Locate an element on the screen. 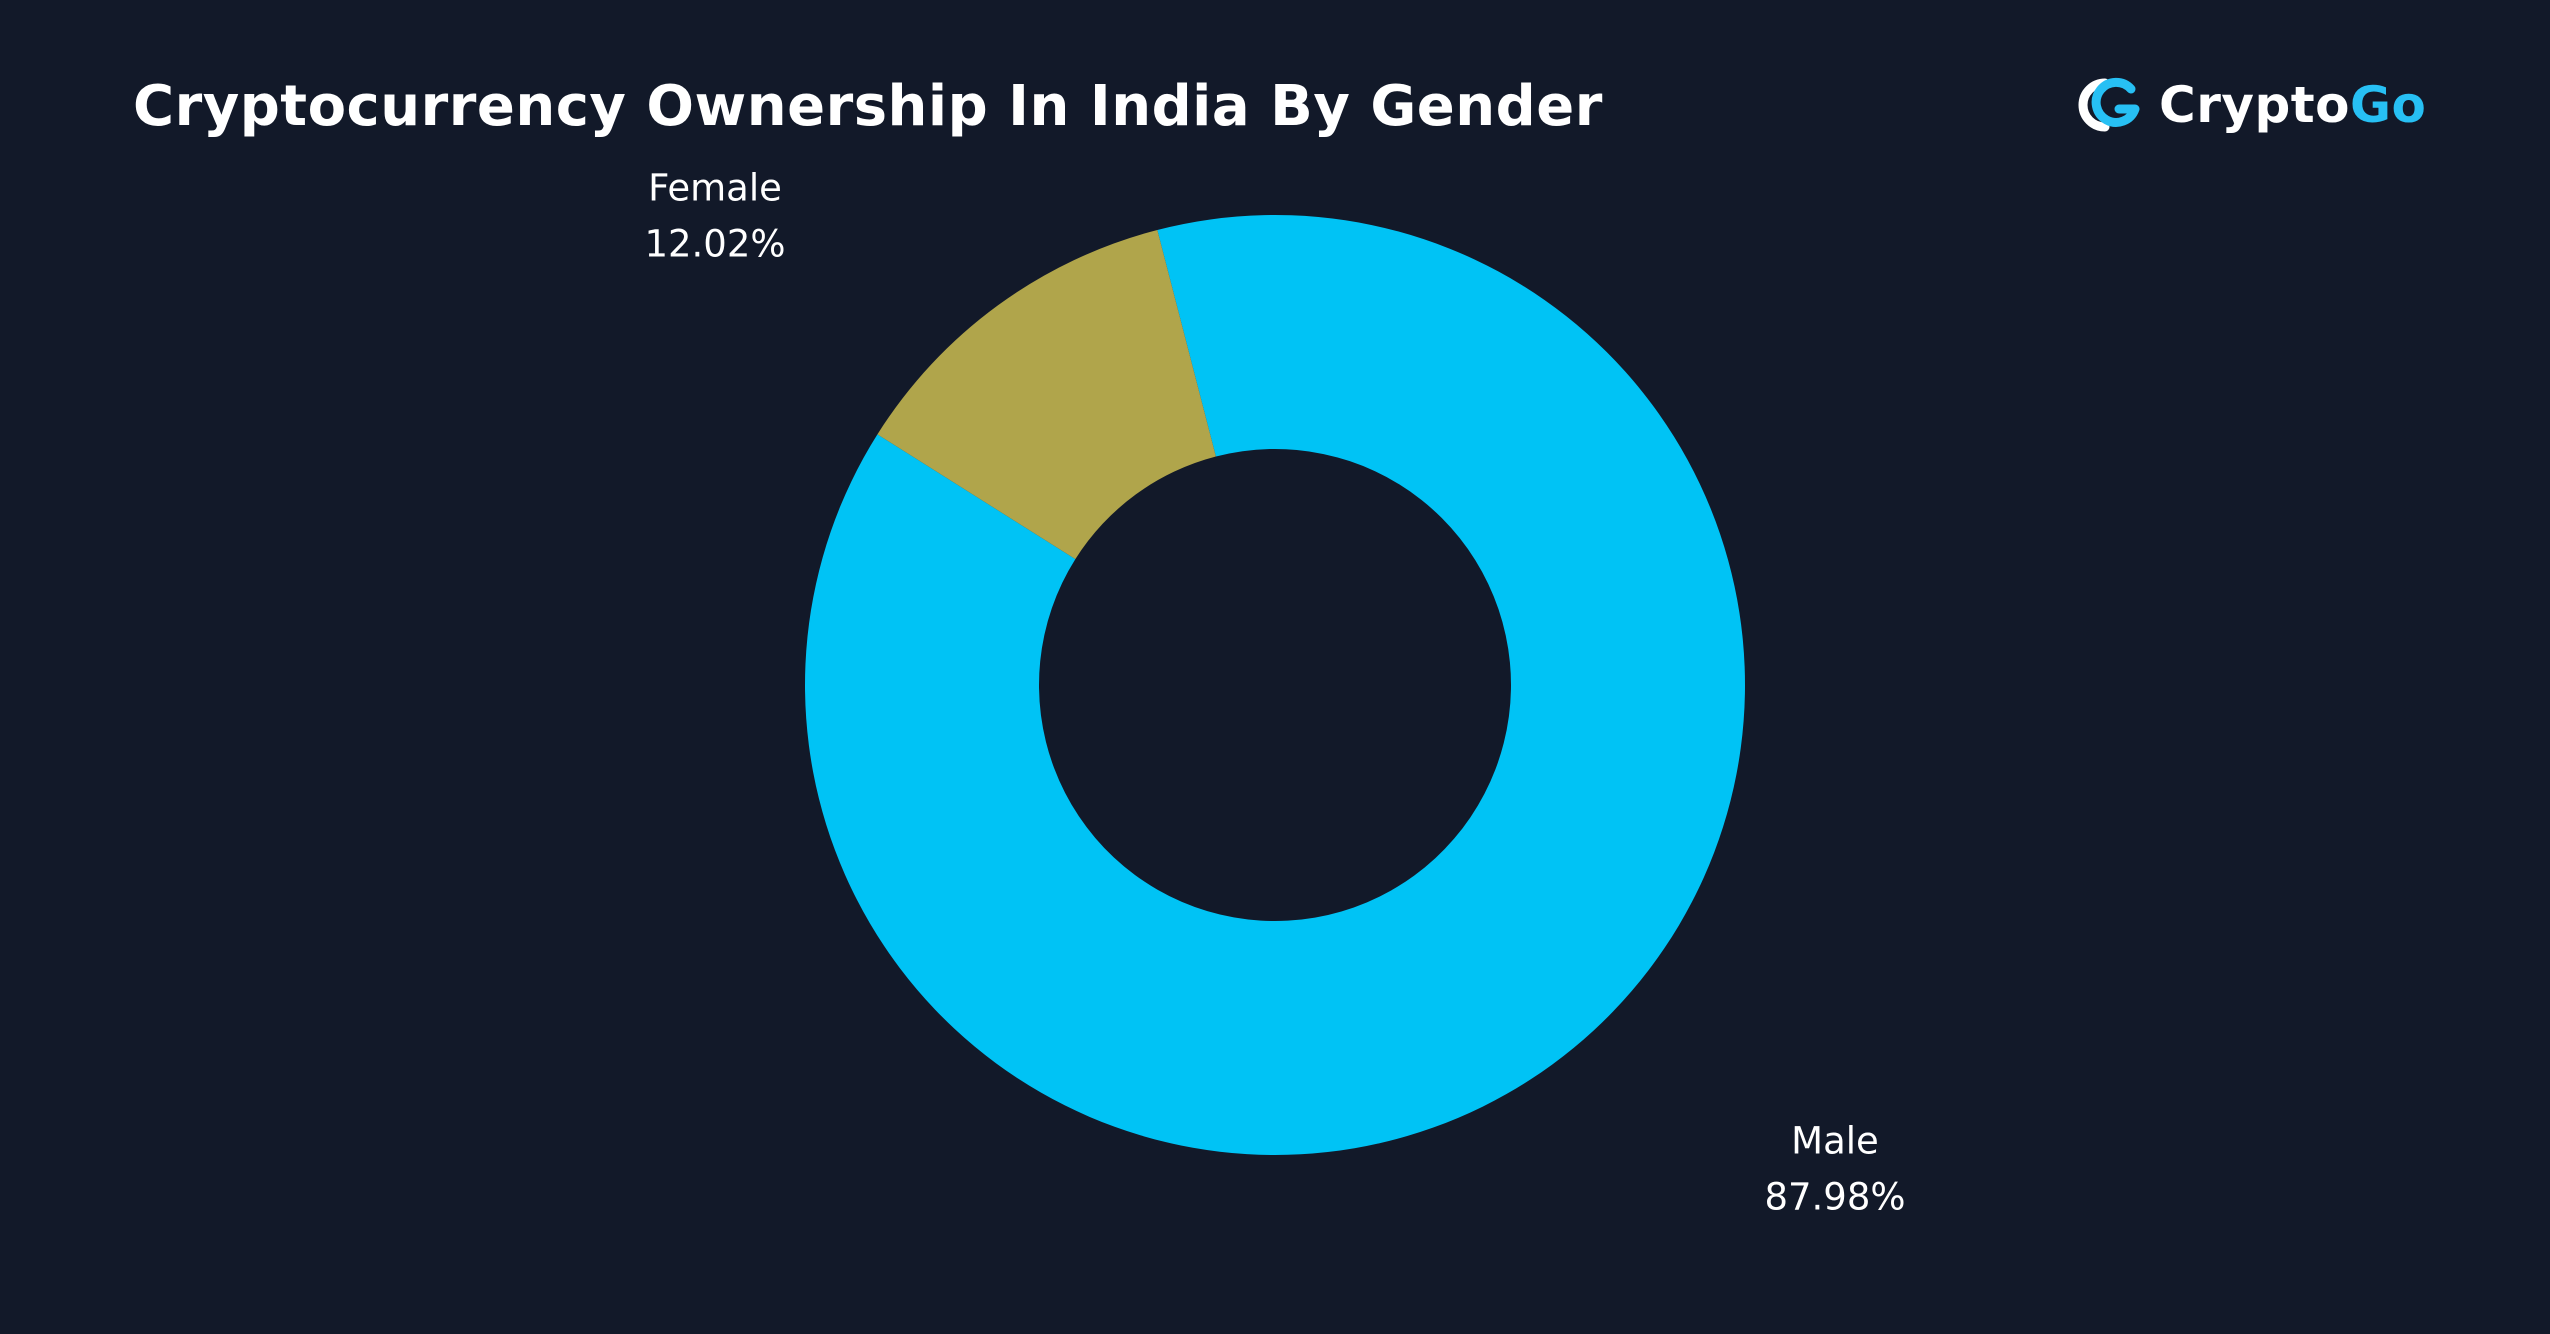  slice-label-female: Female 12.02% is located at coordinates (714, 216).